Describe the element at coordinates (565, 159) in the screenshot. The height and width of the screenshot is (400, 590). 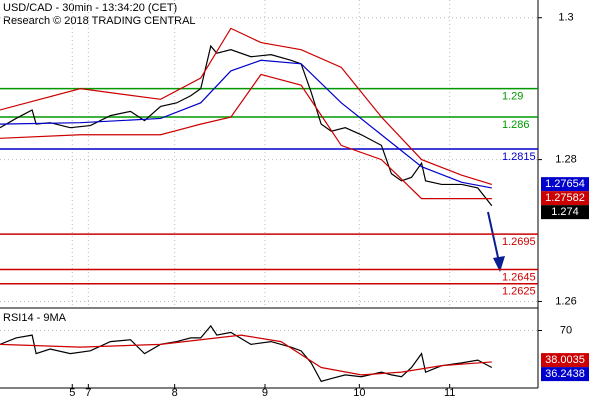
I see `y-tick-label: 1.28` at that location.